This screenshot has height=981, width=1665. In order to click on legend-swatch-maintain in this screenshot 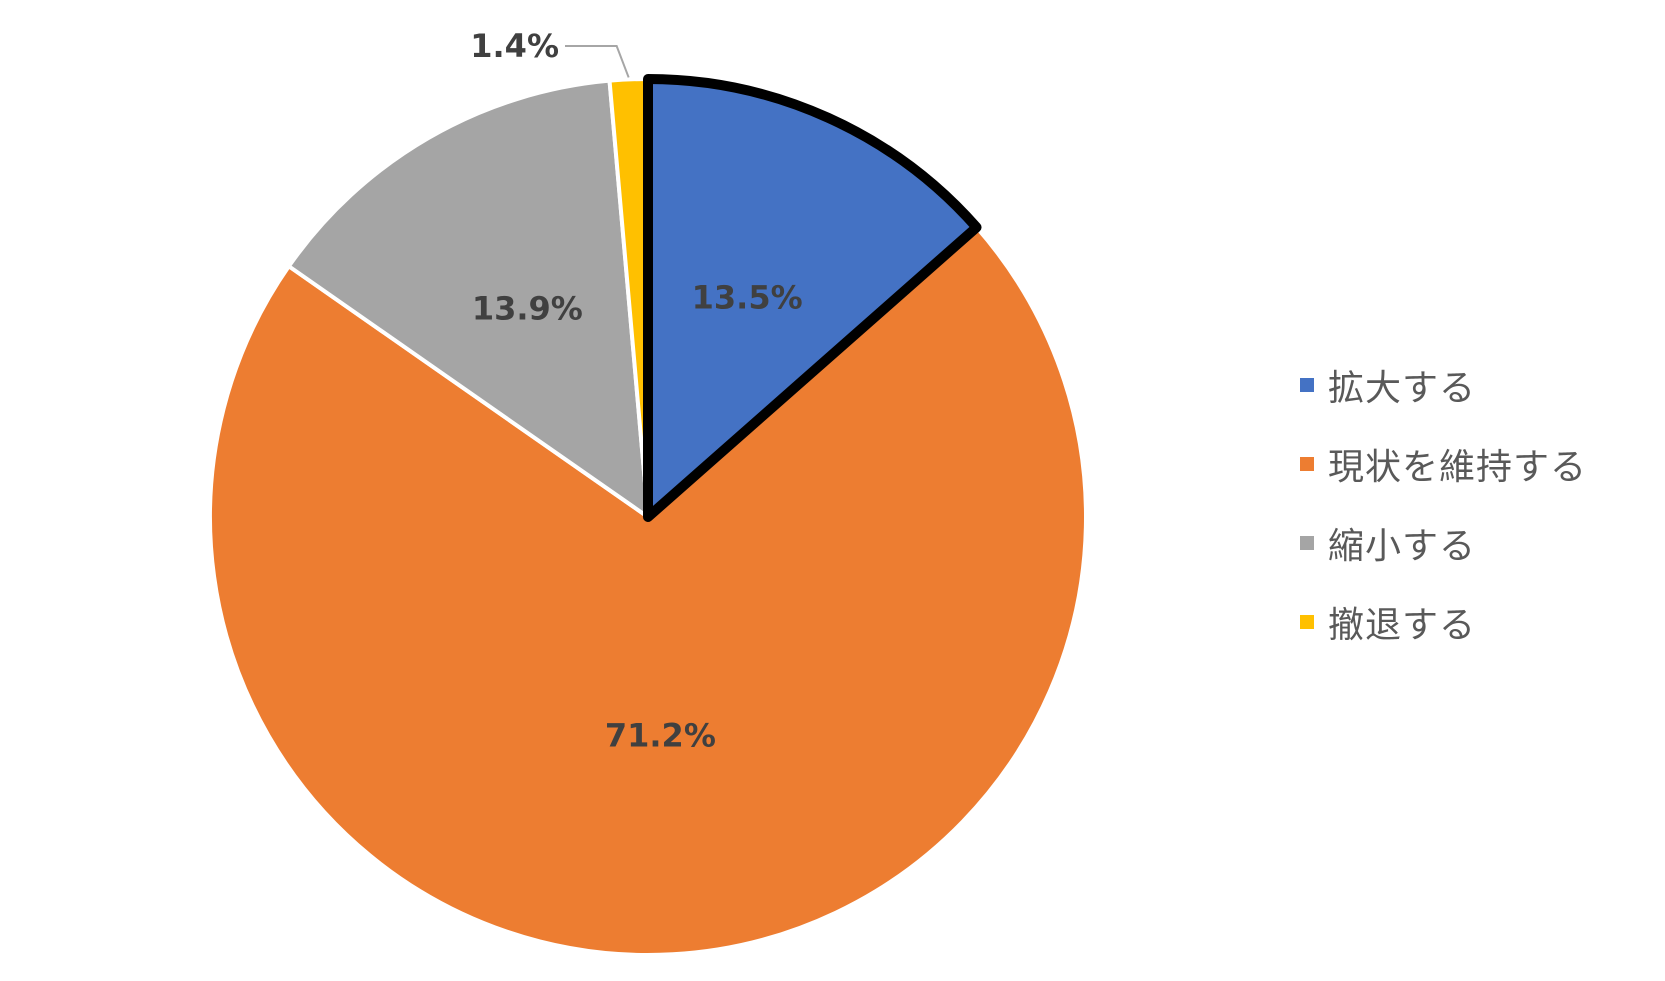, I will do `click(1307, 463)`.